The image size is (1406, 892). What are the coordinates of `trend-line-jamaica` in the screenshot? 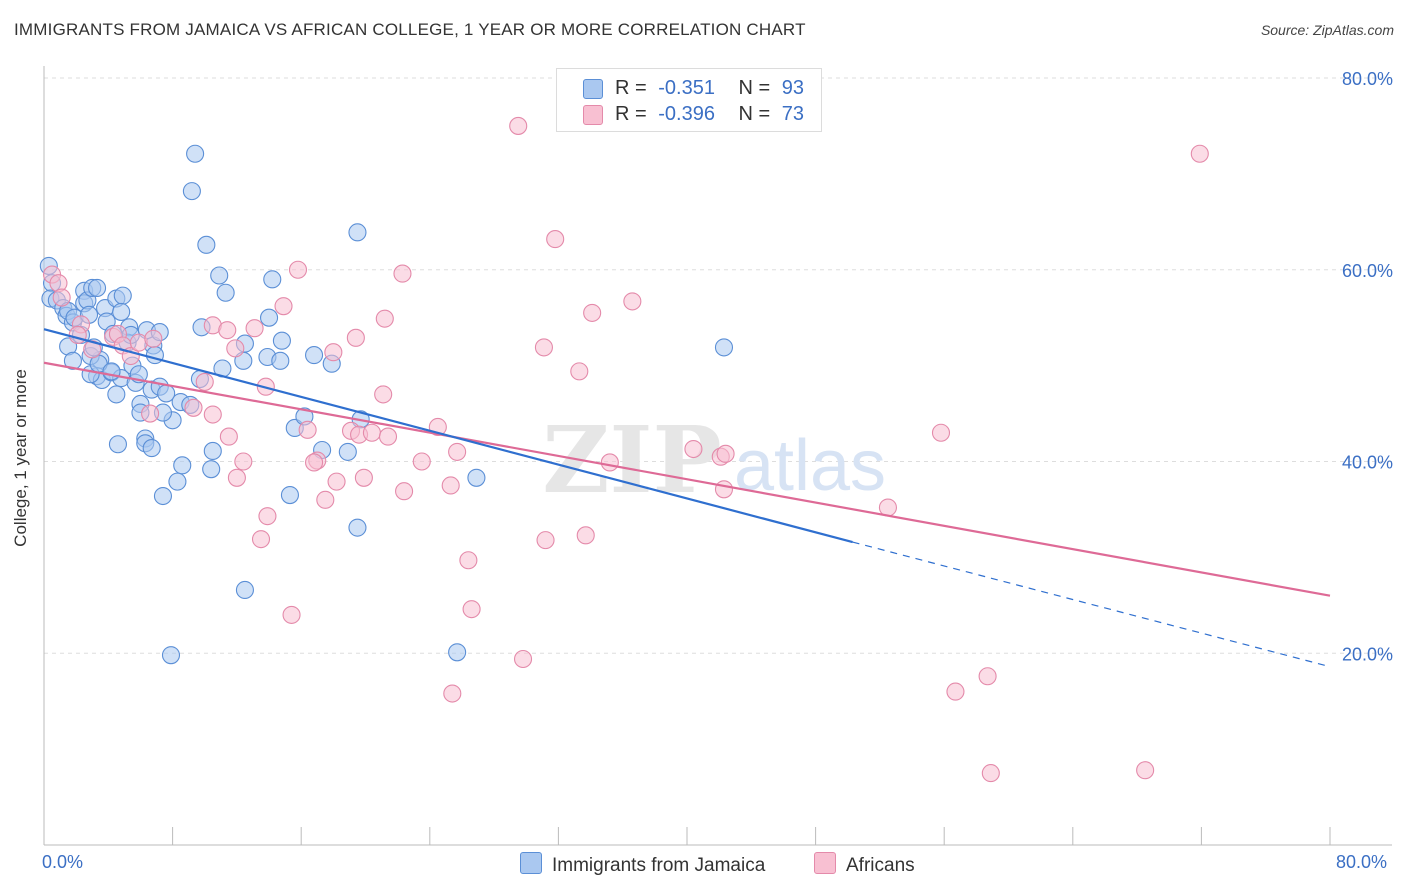 It's located at (448, 436).